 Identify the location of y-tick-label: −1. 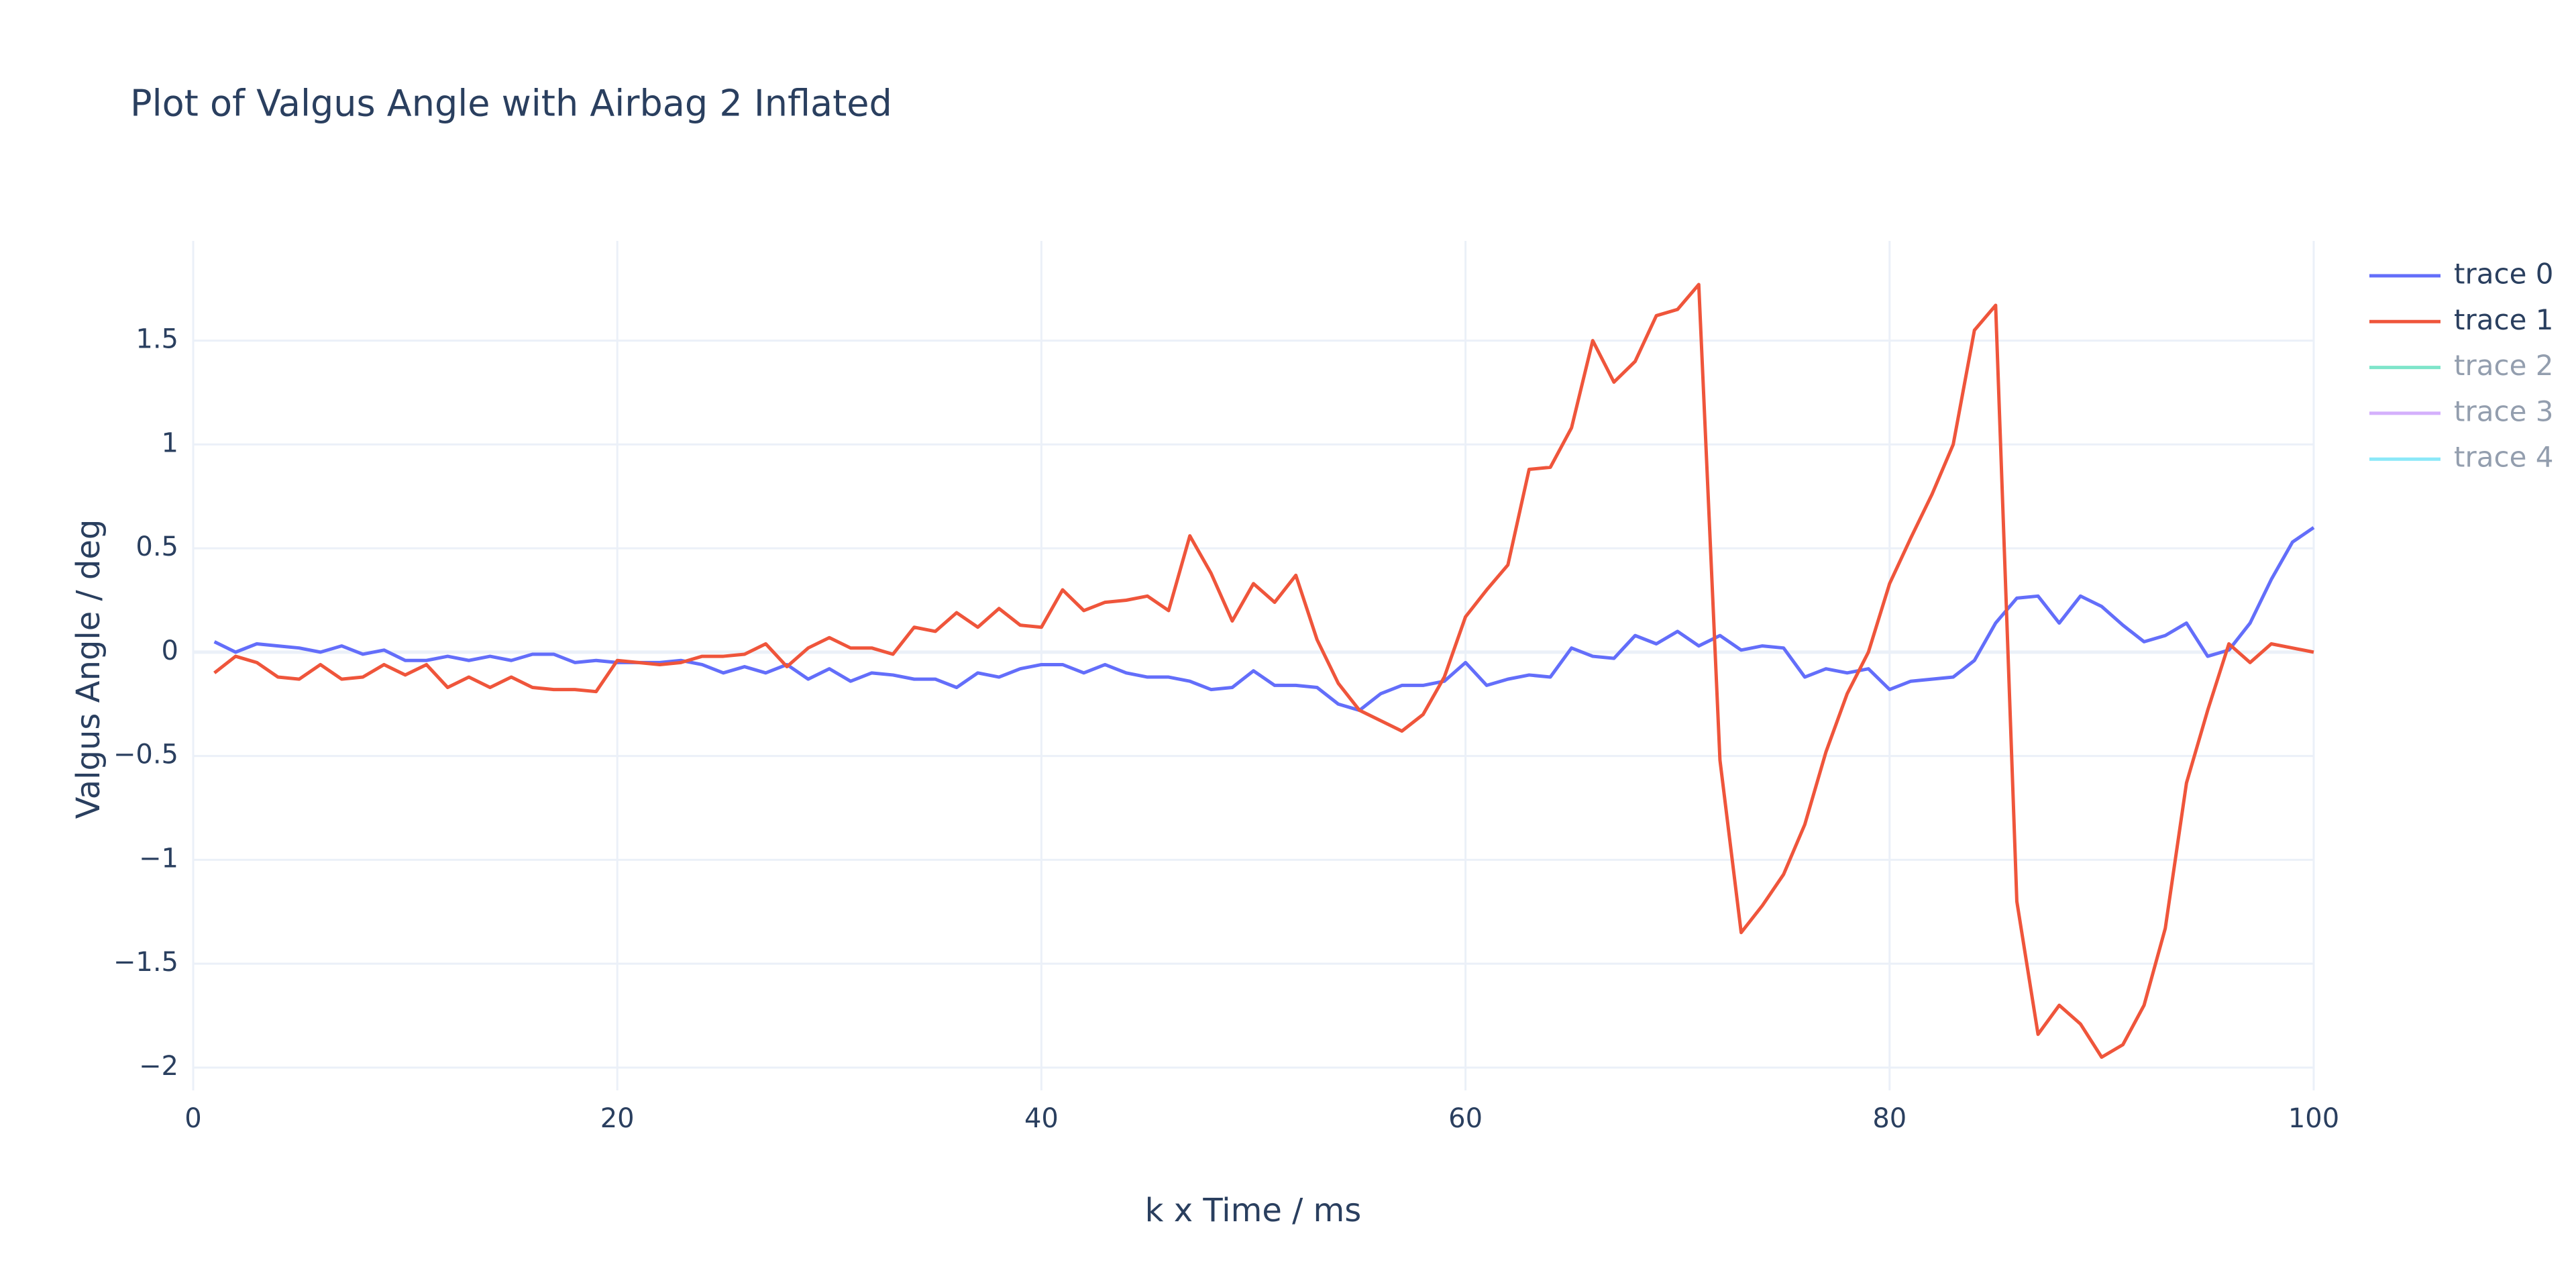
(158, 859).